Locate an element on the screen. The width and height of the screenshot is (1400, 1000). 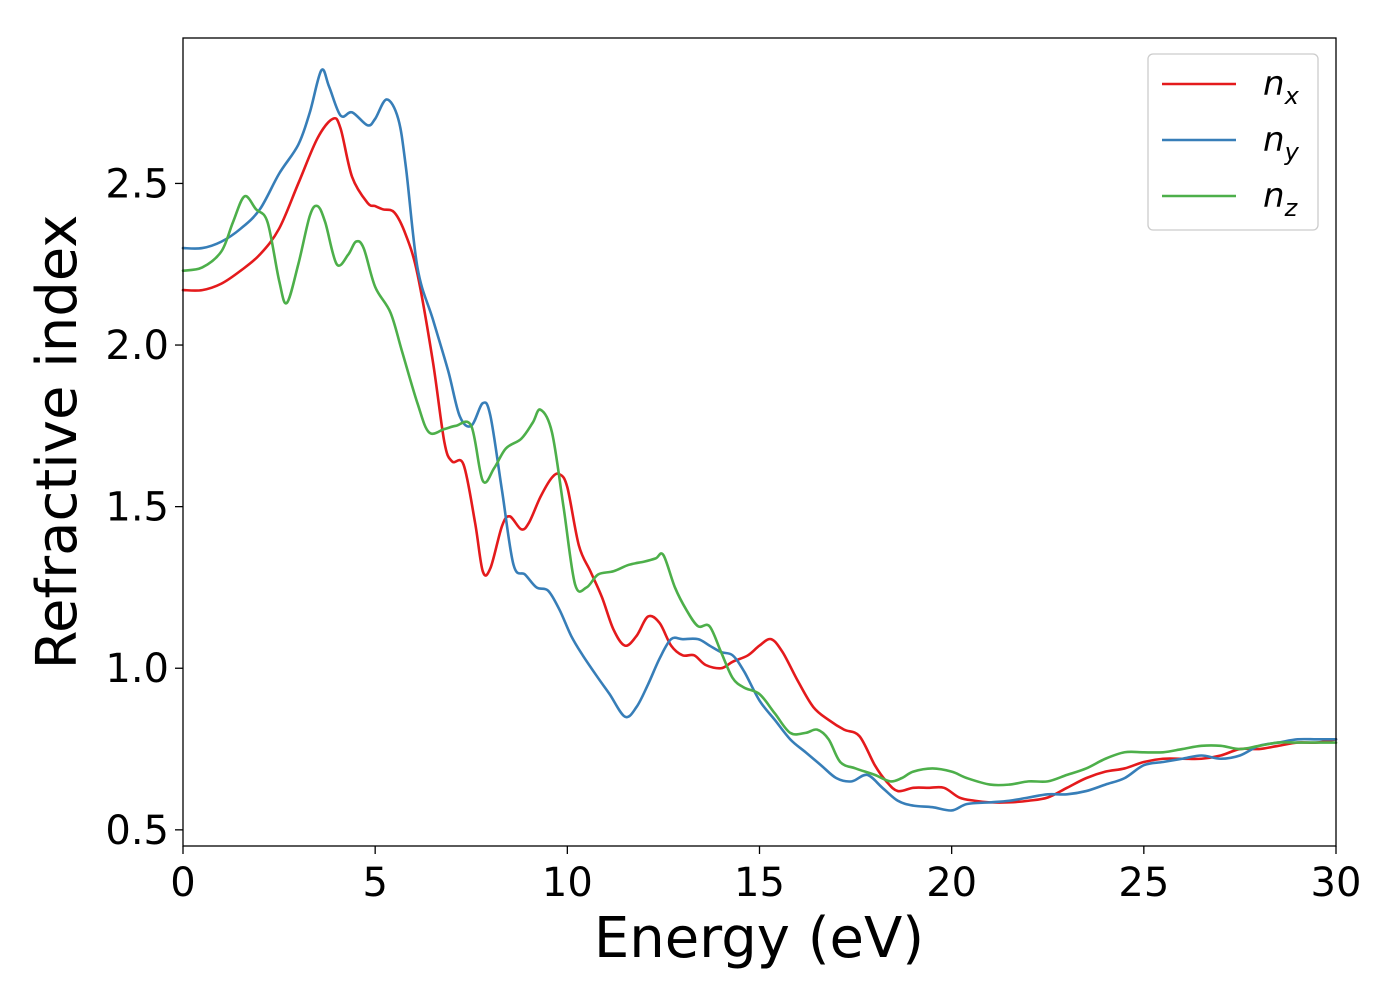
y-axis-label: Refractive index is located at coordinates (57, 442).